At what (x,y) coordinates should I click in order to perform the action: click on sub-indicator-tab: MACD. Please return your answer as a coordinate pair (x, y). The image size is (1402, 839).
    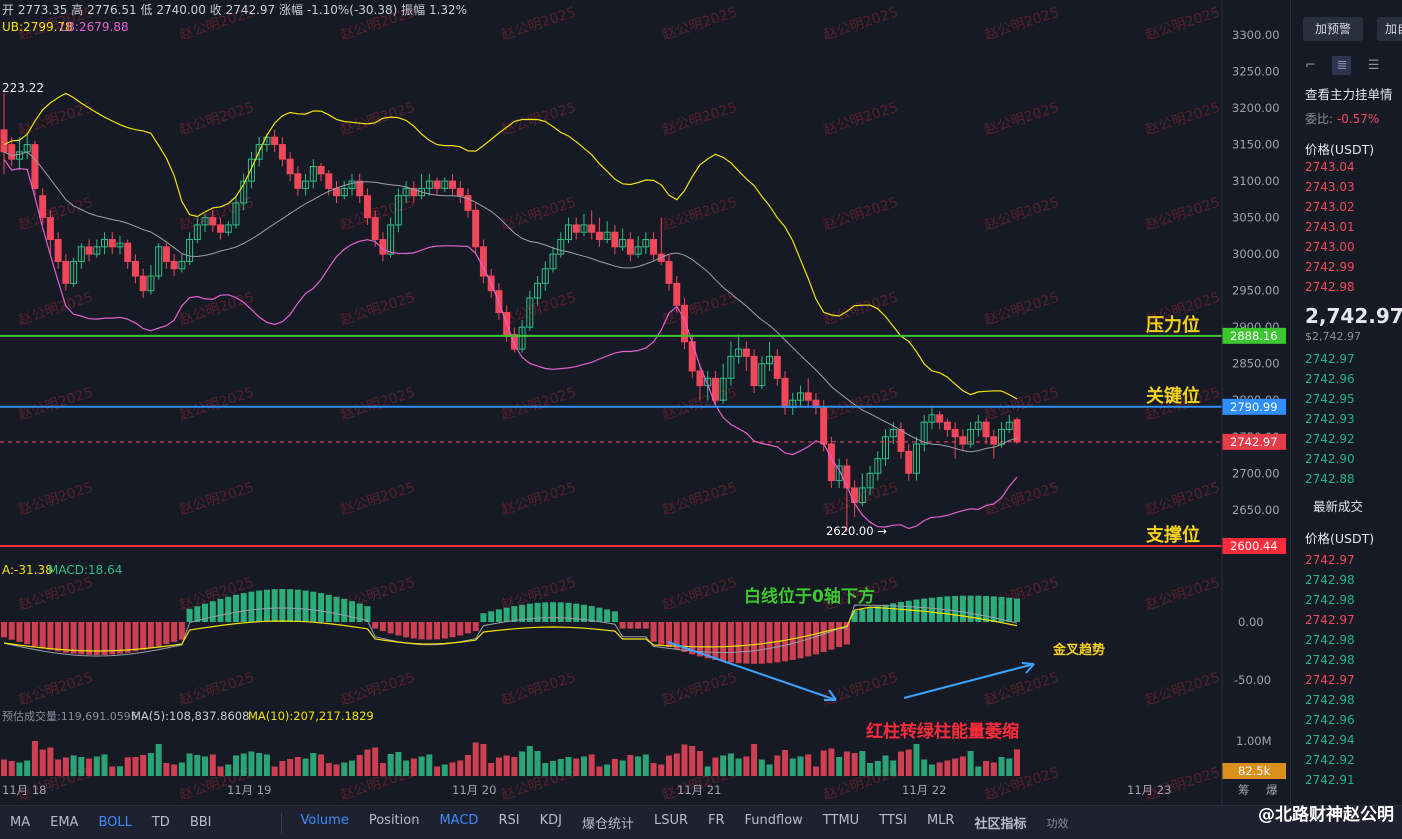
    Looking at the image, I should click on (459, 820).